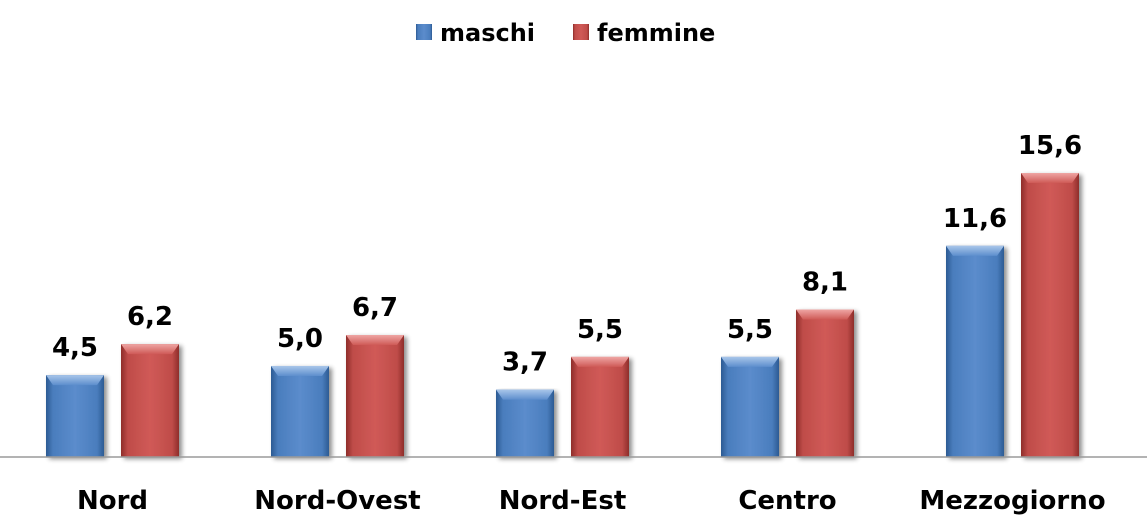 The width and height of the screenshot is (1147, 530). I want to click on value-label-nord-ovest-femmine: 6,7, so click(375, 308).